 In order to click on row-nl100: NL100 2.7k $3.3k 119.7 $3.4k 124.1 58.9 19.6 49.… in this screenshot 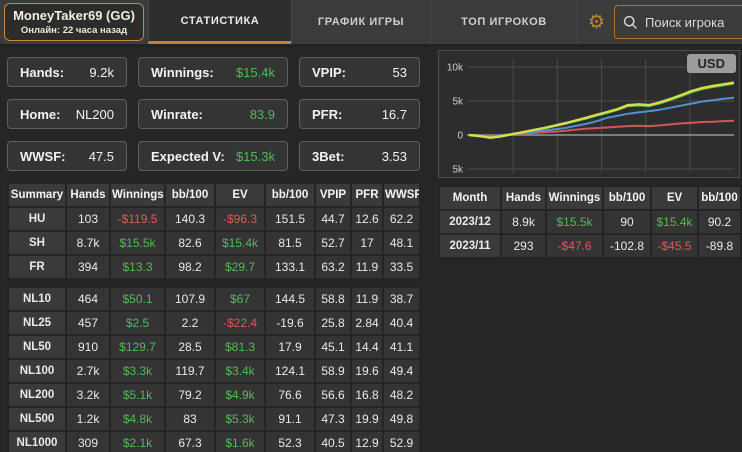, I will do `click(214, 371)`.